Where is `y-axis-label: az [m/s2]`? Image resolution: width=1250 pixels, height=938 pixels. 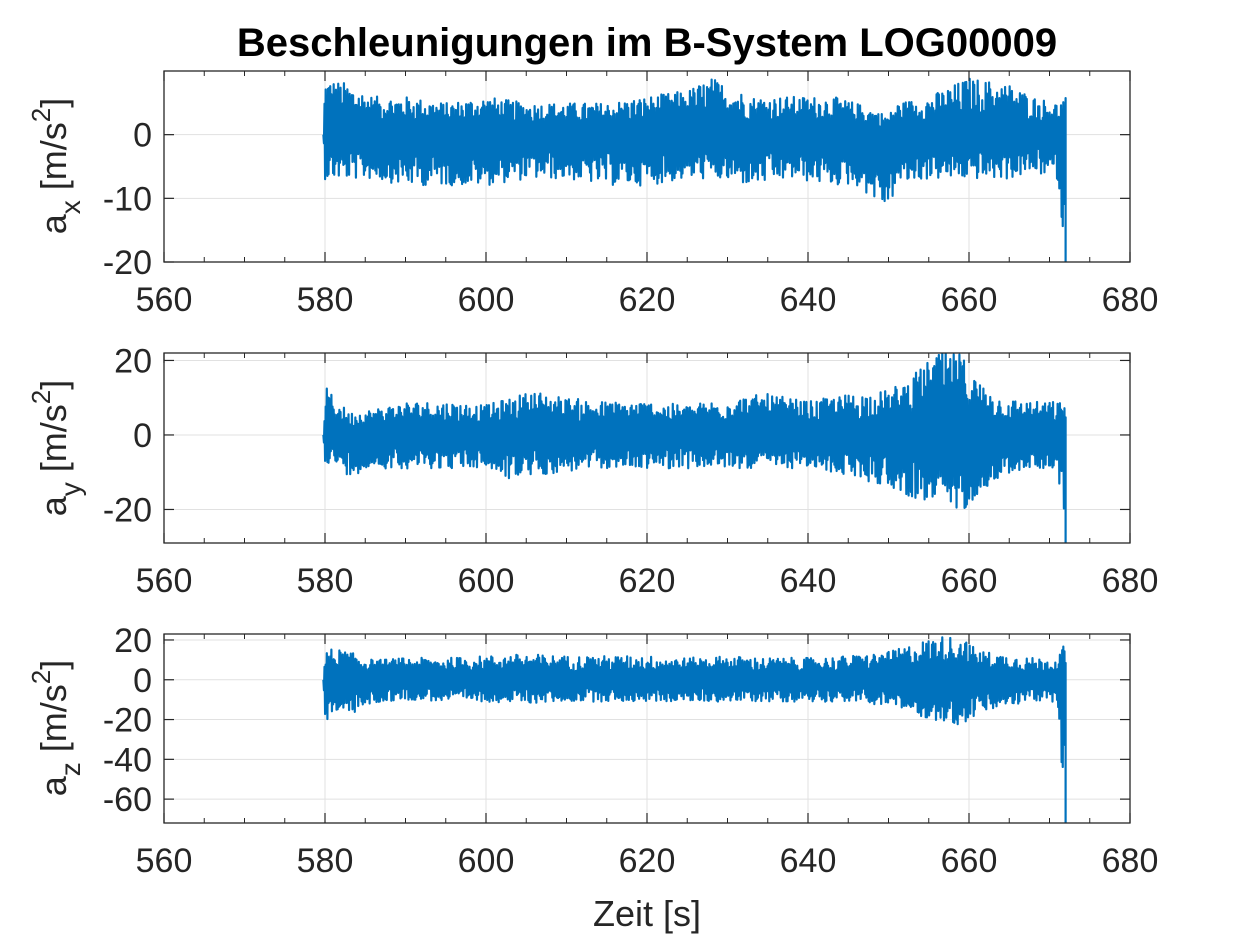 y-axis-label: az [m/s2] is located at coordinates (56, 728).